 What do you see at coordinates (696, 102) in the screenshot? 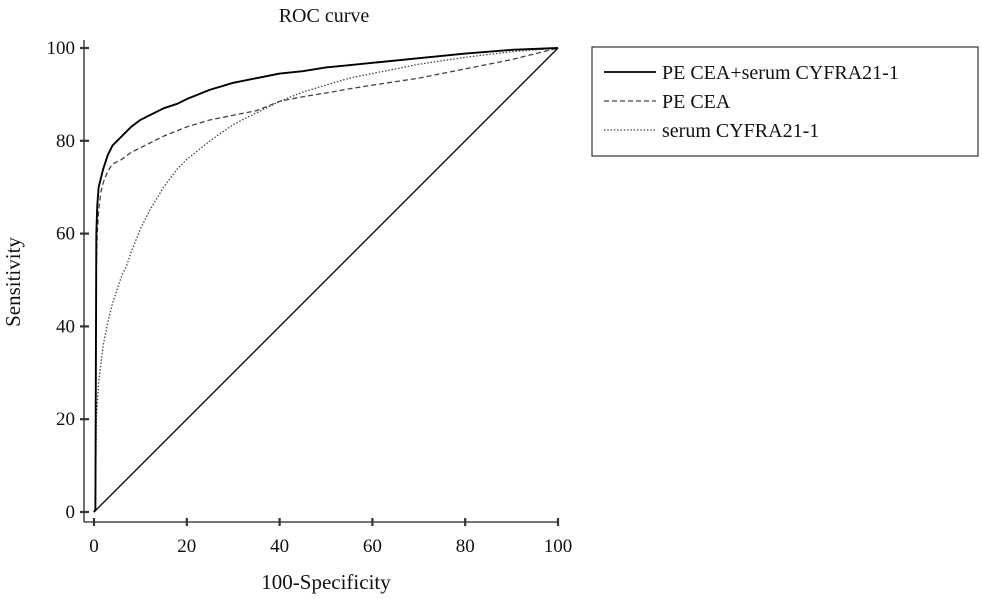
I see `legend-label-pe-cea: PE CEA` at bounding box center [696, 102].